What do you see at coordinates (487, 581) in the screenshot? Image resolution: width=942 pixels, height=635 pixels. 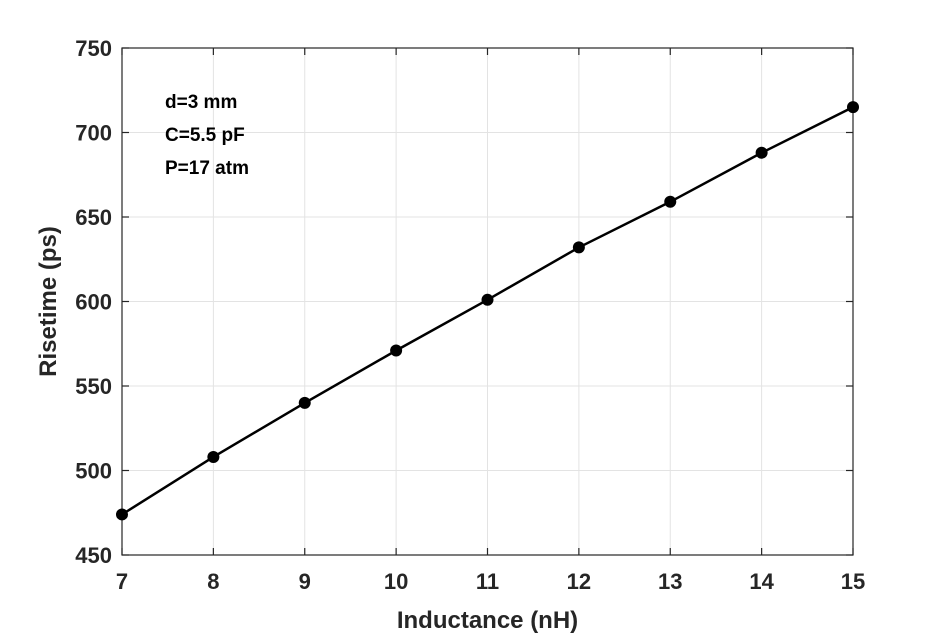 I see `x-tick-label: 11` at bounding box center [487, 581].